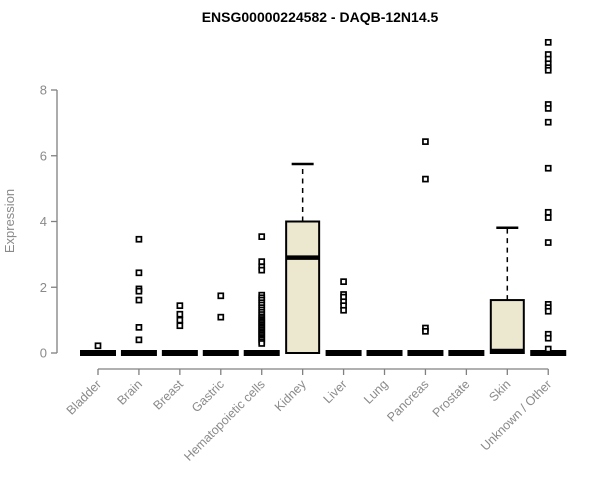 This screenshot has width=600, height=500. What do you see at coordinates (290, 395) in the screenshot?
I see `x-category-label-kidney: Kidney` at bounding box center [290, 395].